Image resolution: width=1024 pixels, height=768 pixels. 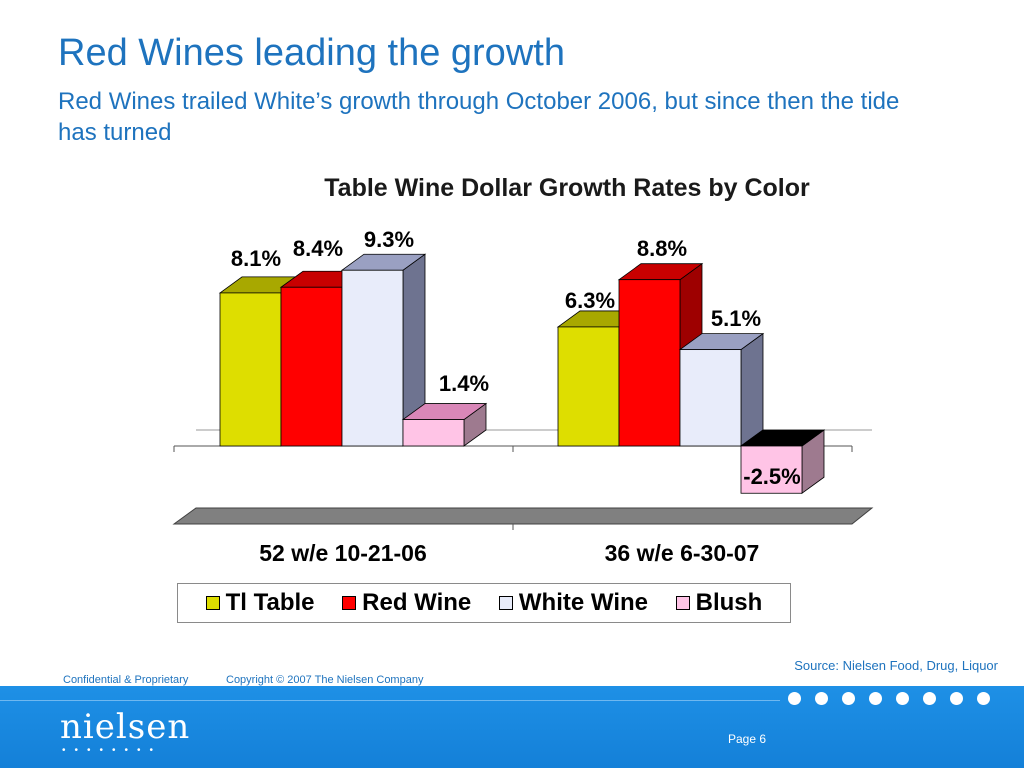 What do you see at coordinates (318, 248) in the screenshot?
I see `data-label: 8.4%` at bounding box center [318, 248].